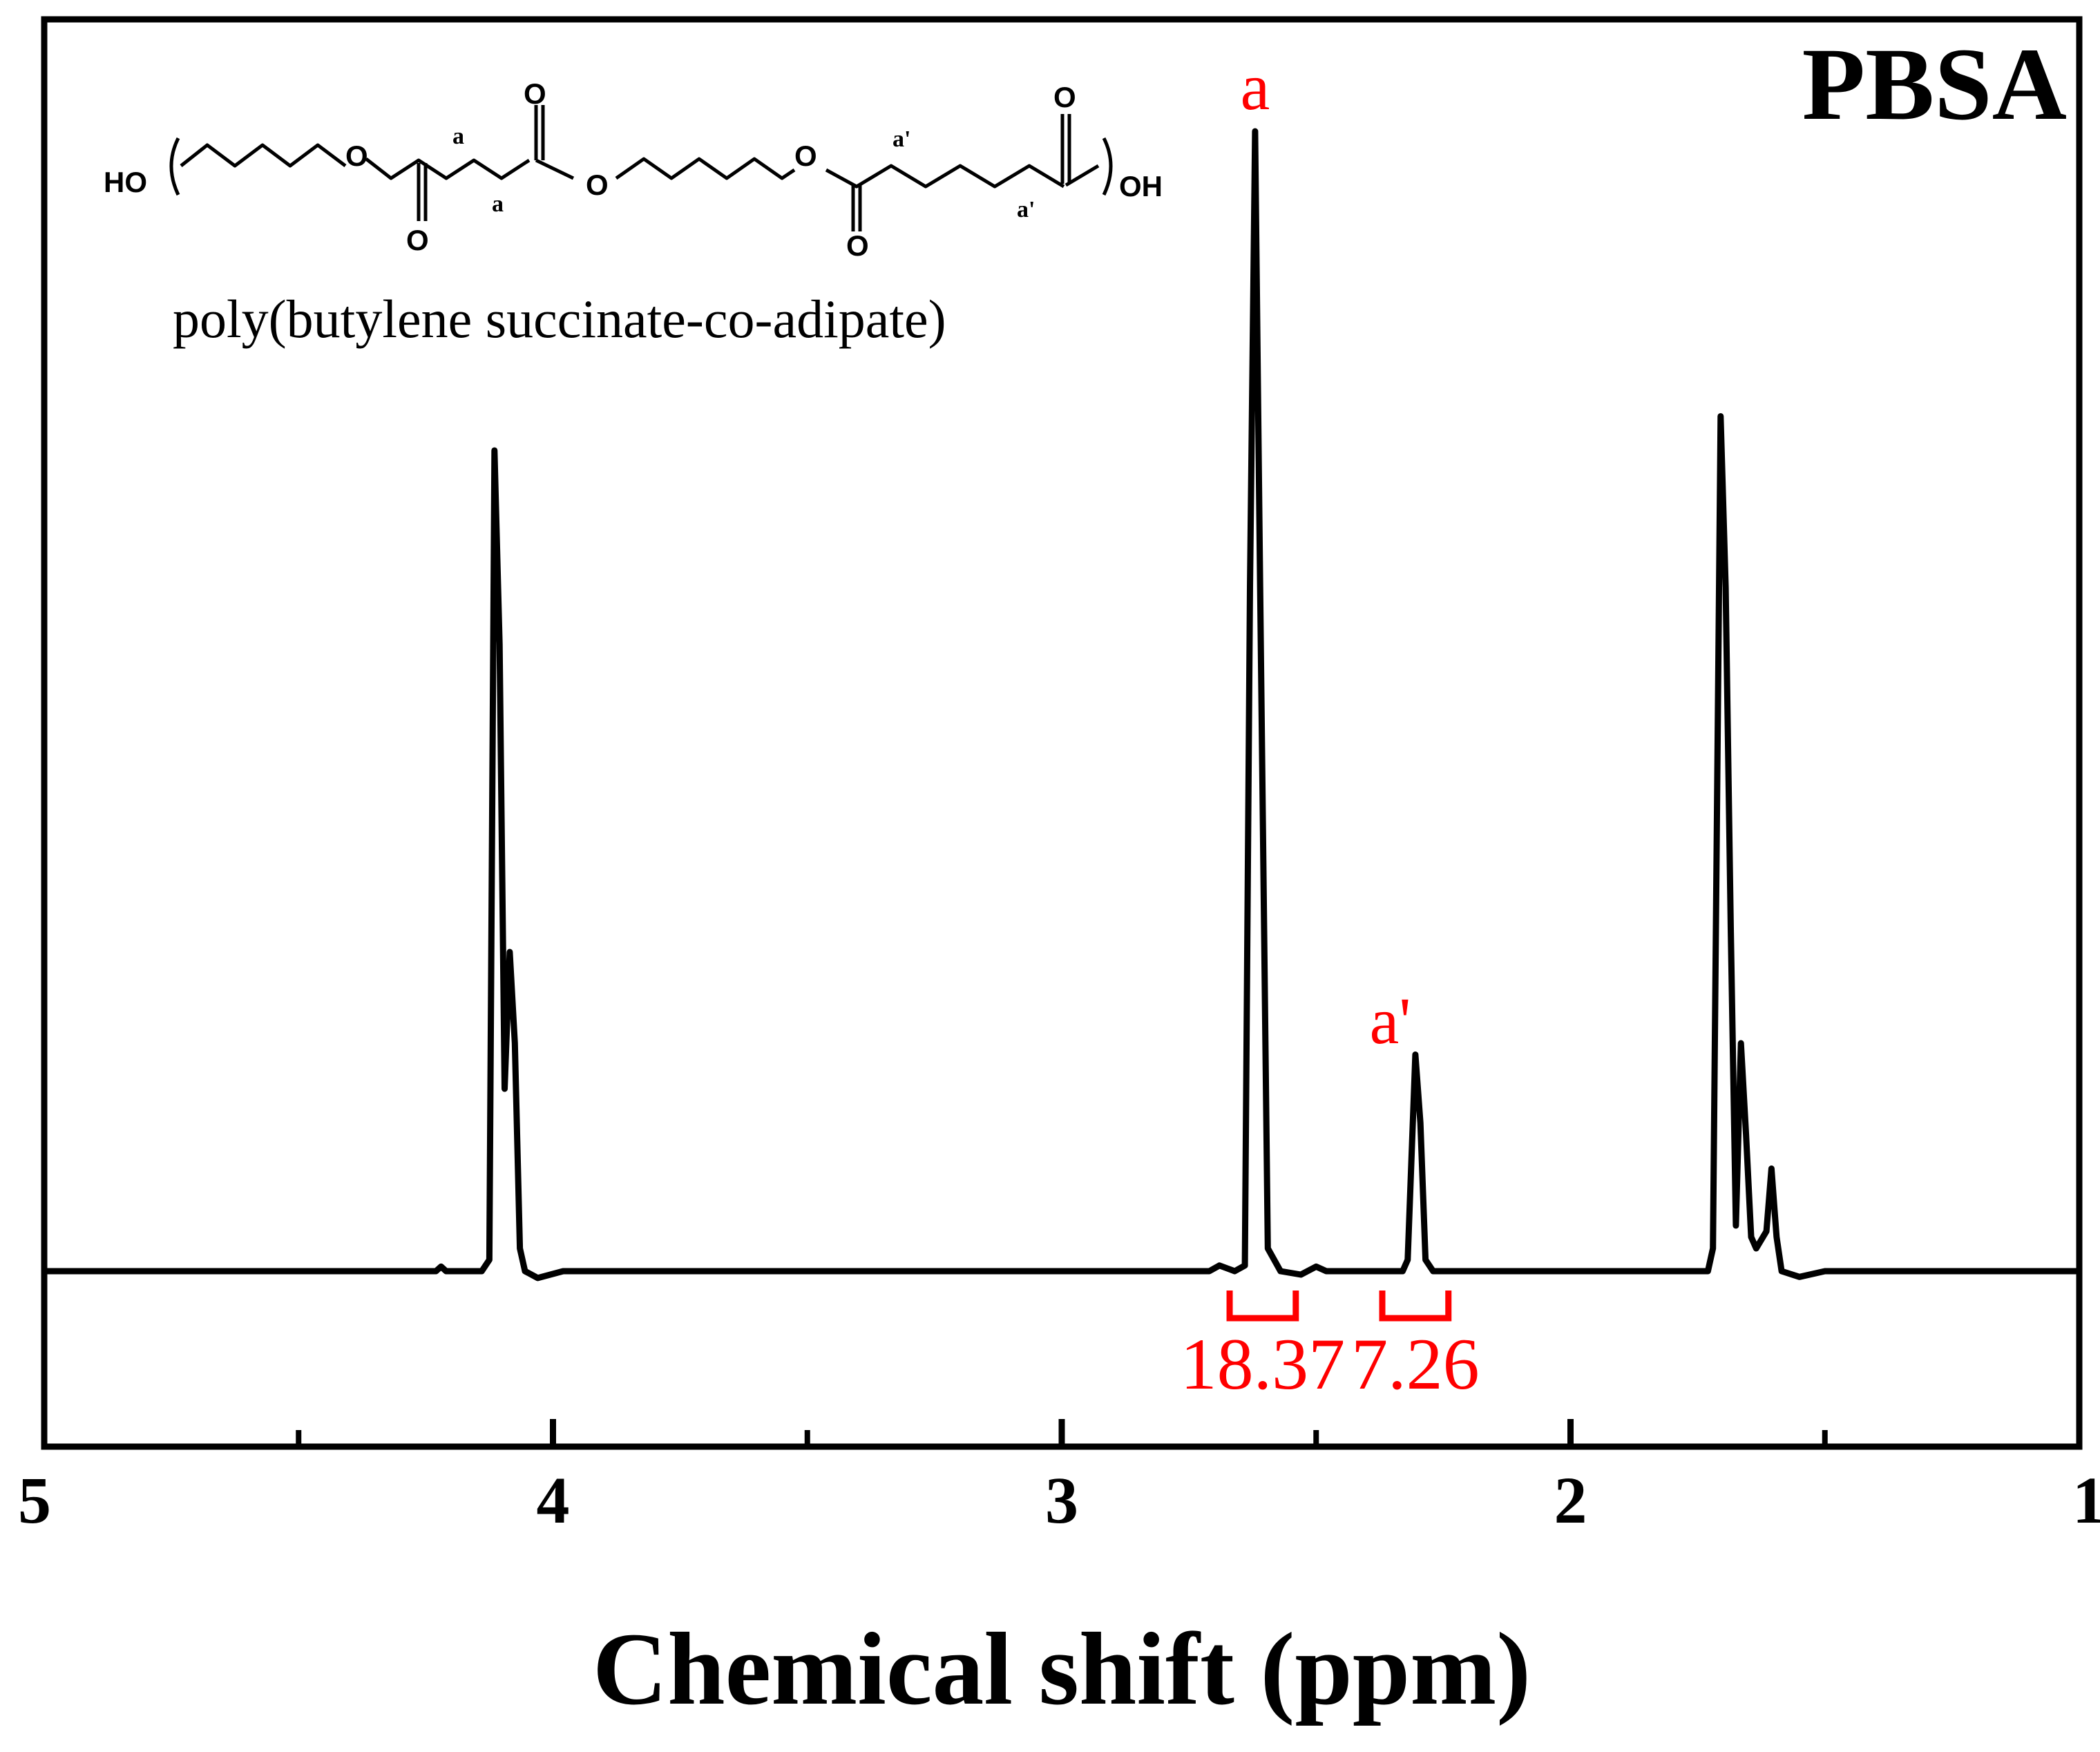  I want to click on integral-value: 18.37, so click(1263, 1365).